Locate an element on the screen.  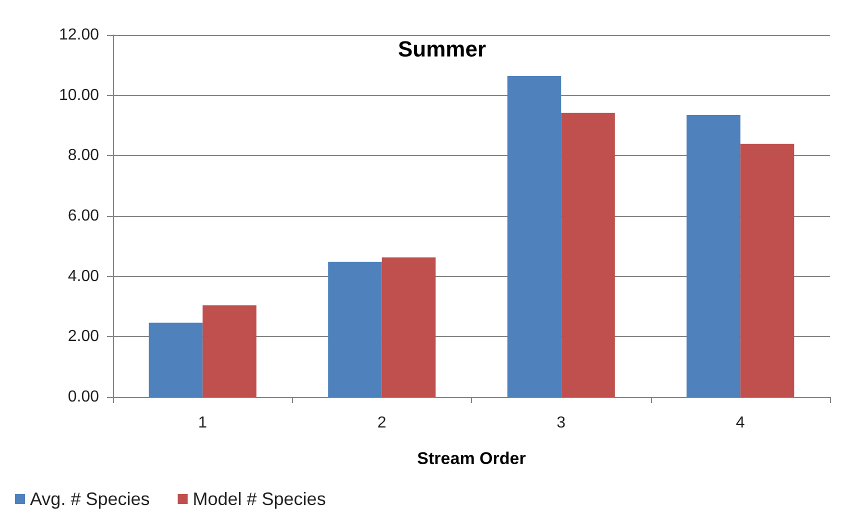
chart-title: Summer is located at coordinates (442, 49).